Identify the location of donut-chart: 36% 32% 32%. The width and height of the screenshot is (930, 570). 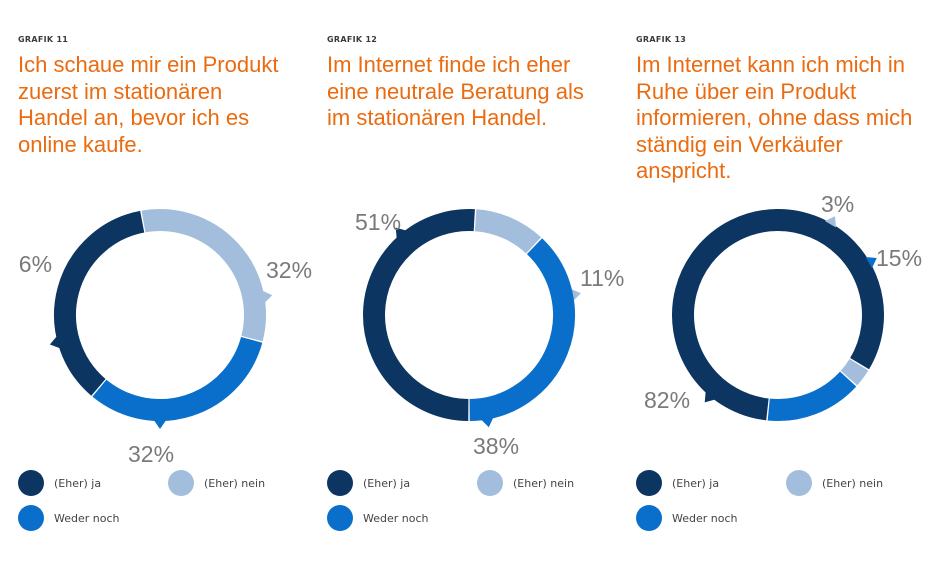
(165, 338).